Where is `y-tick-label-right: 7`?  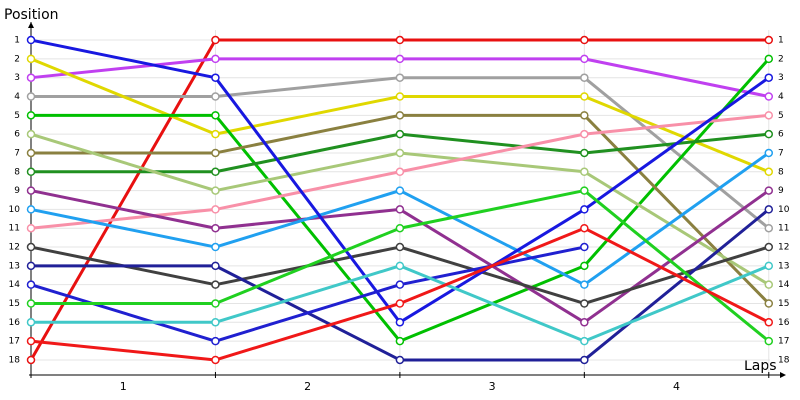 y-tick-label-right: 7 is located at coordinates (781, 153).